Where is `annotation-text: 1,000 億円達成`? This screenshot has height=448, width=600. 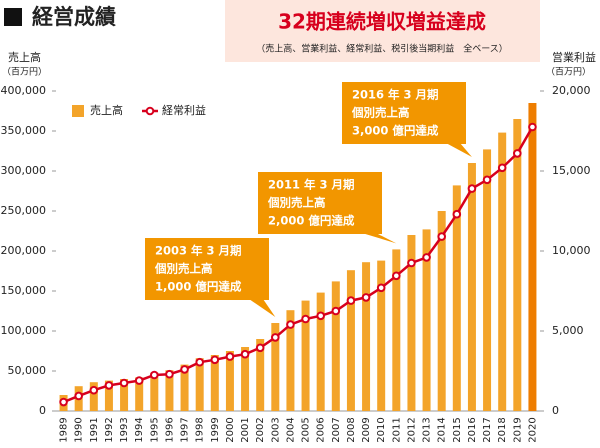 annotation-text: 1,000 億円達成 is located at coordinates (198, 287).